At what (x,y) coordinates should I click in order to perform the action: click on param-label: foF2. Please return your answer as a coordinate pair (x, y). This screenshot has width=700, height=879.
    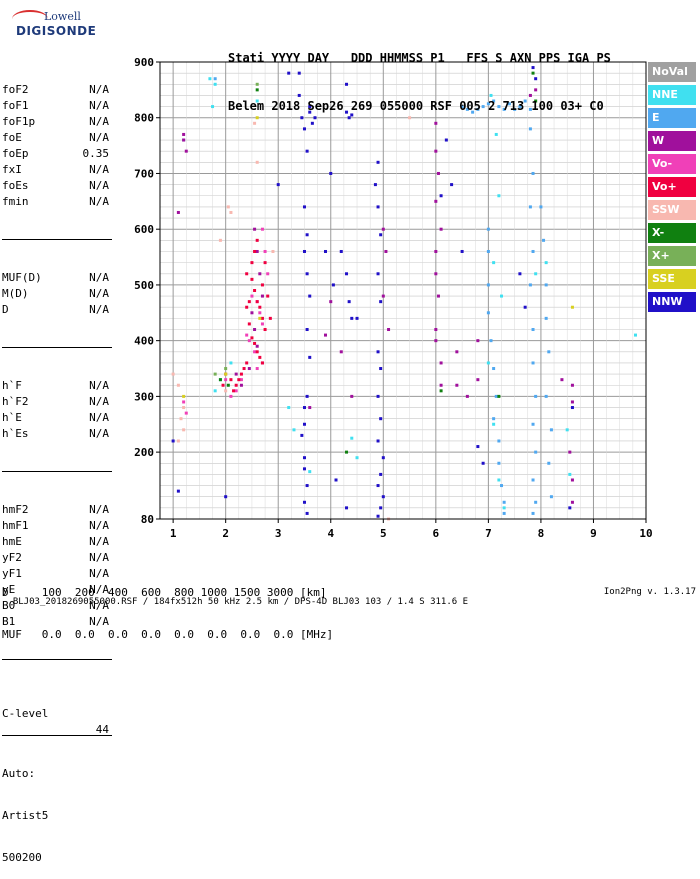
    Looking at the image, I should click on (15, 89).